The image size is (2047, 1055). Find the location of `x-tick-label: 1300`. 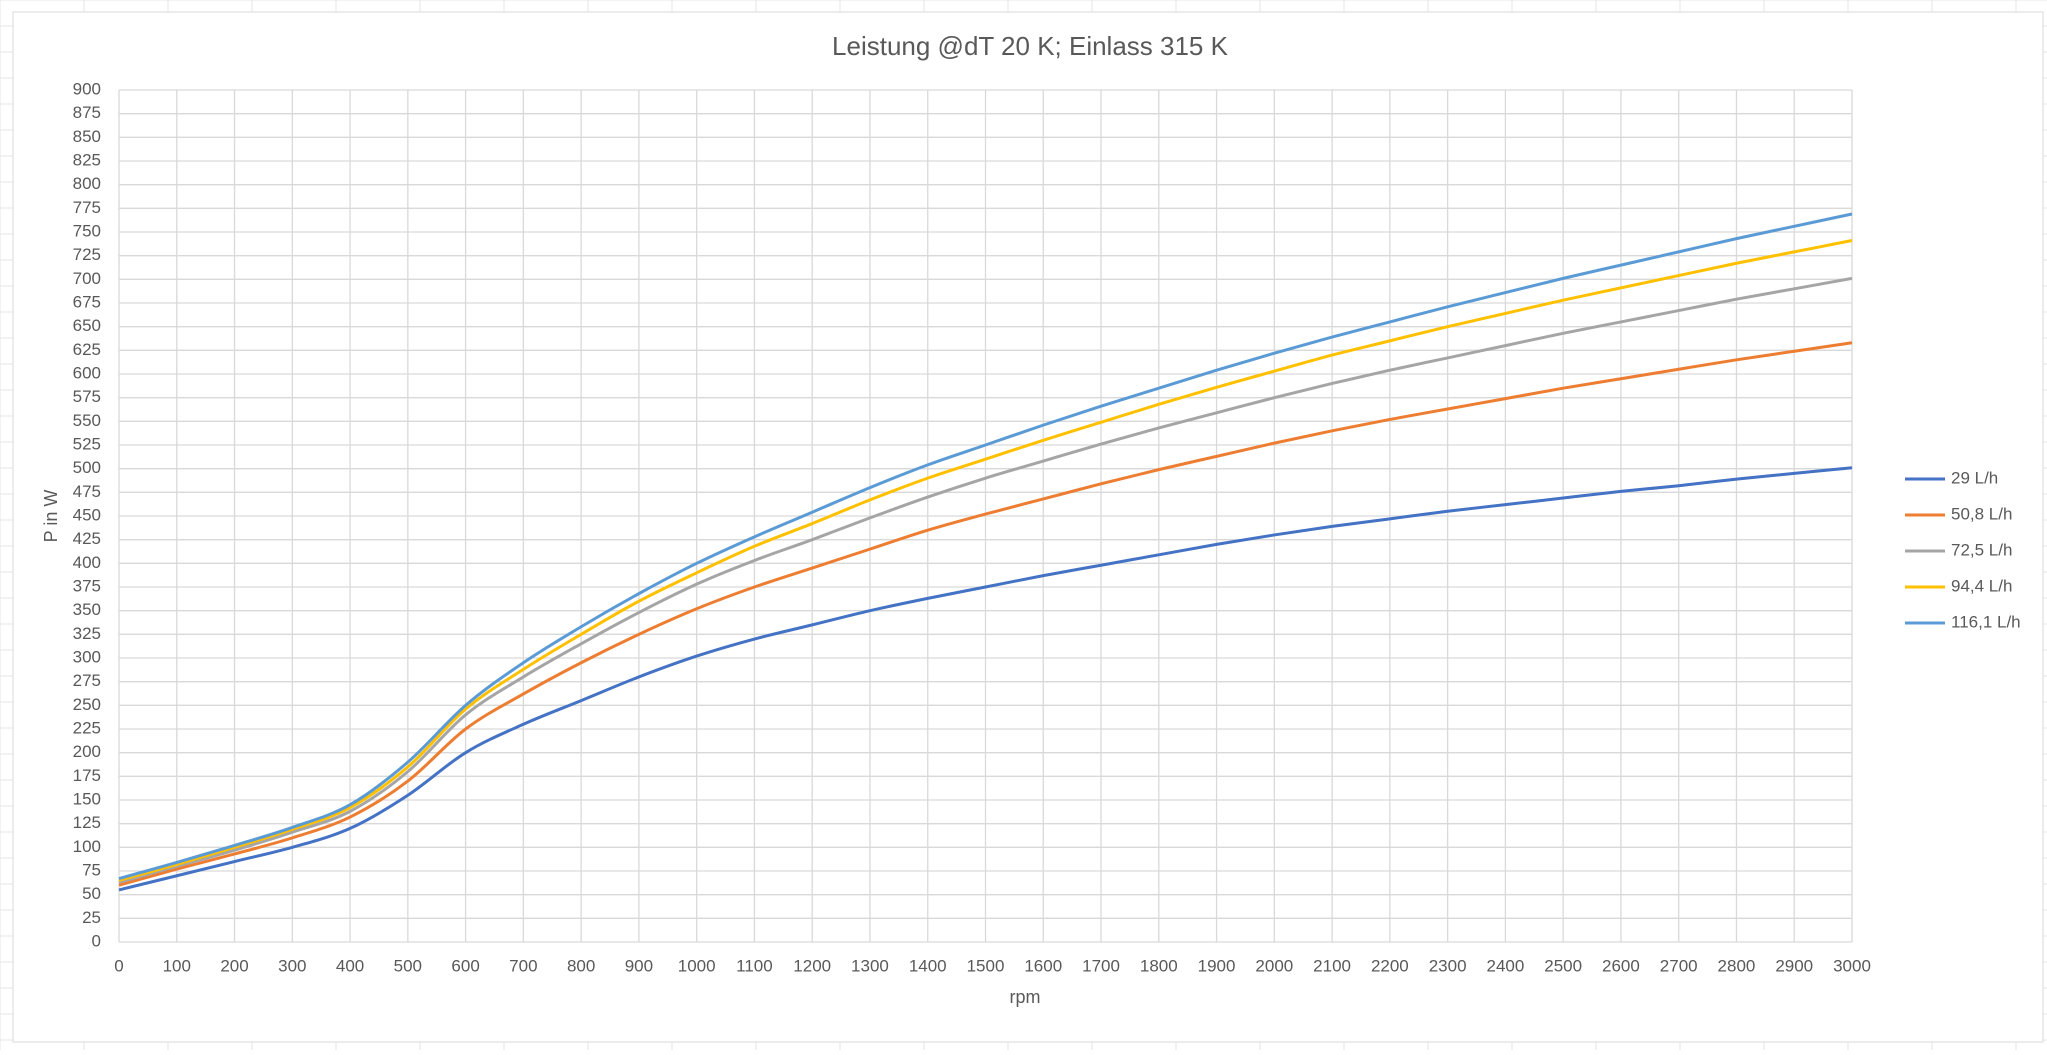

x-tick-label: 1300 is located at coordinates (870, 965).